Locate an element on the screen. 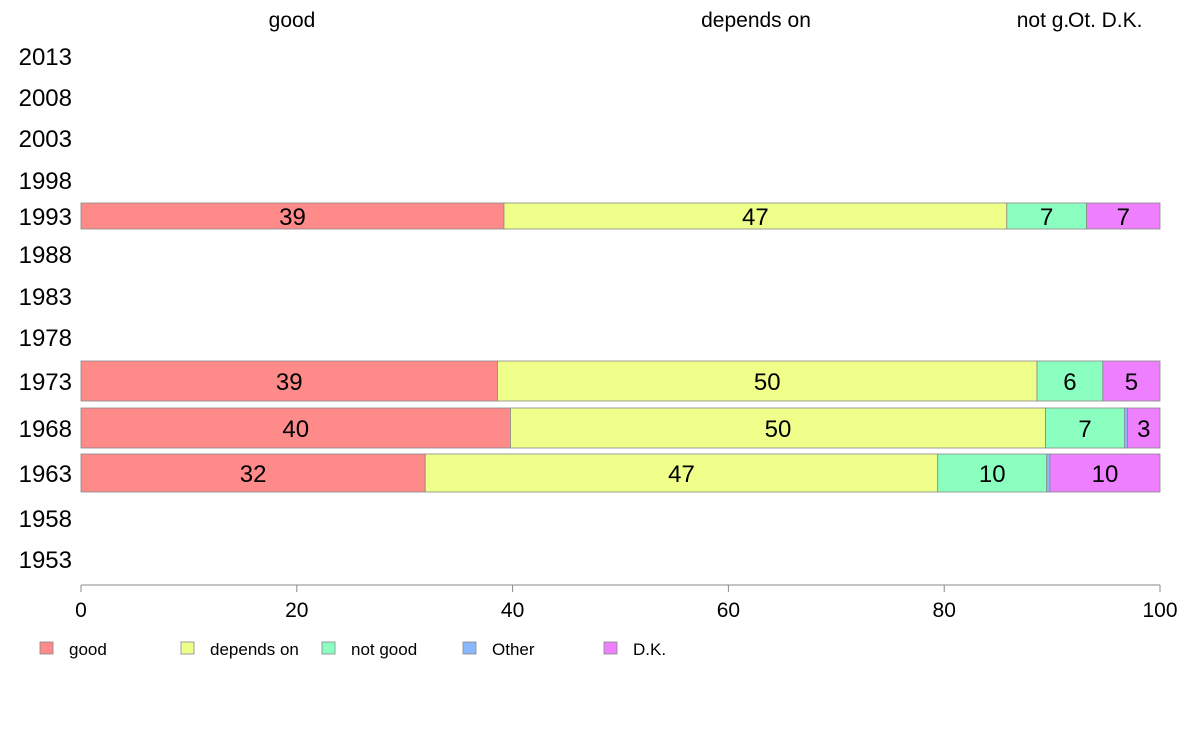 Image resolution: width=1188 pixels, height=736 pixels. data-label: 32 is located at coordinates (253, 474).